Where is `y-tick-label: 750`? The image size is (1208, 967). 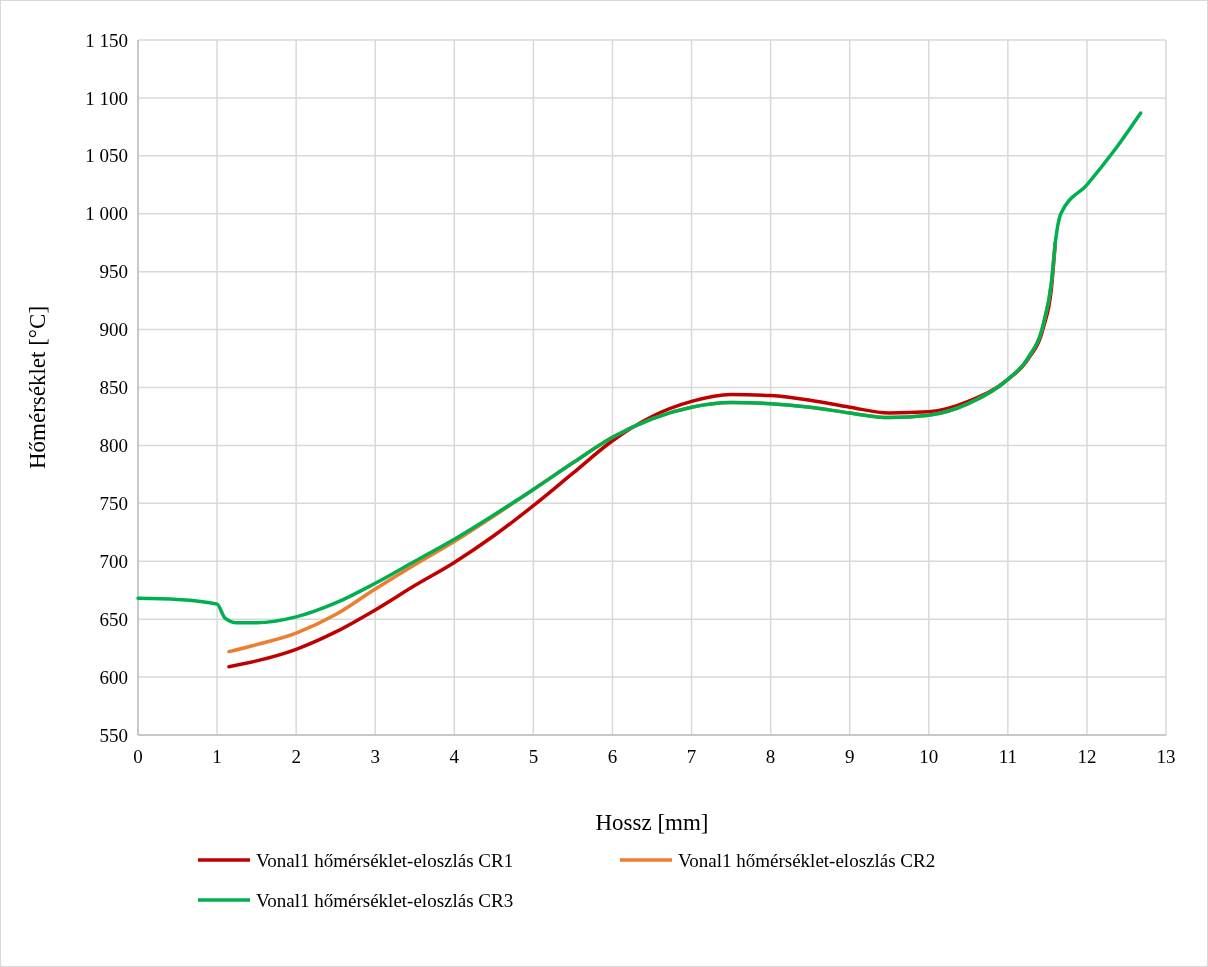
y-tick-label: 750 is located at coordinates (113, 503).